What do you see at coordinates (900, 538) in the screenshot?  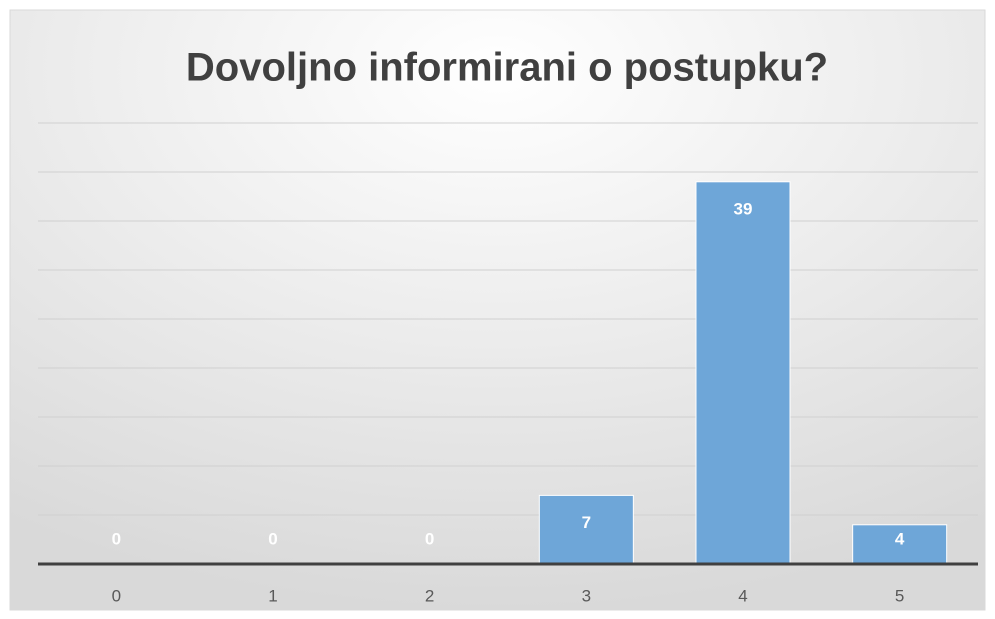 I see `data-label: 4` at bounding box center [900, 538].